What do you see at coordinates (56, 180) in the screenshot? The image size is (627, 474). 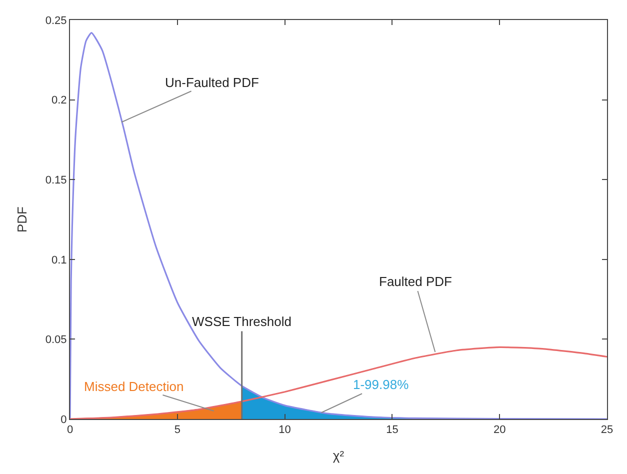 I see `y-tick-label: 0.15` at bounding box center [56, 180].